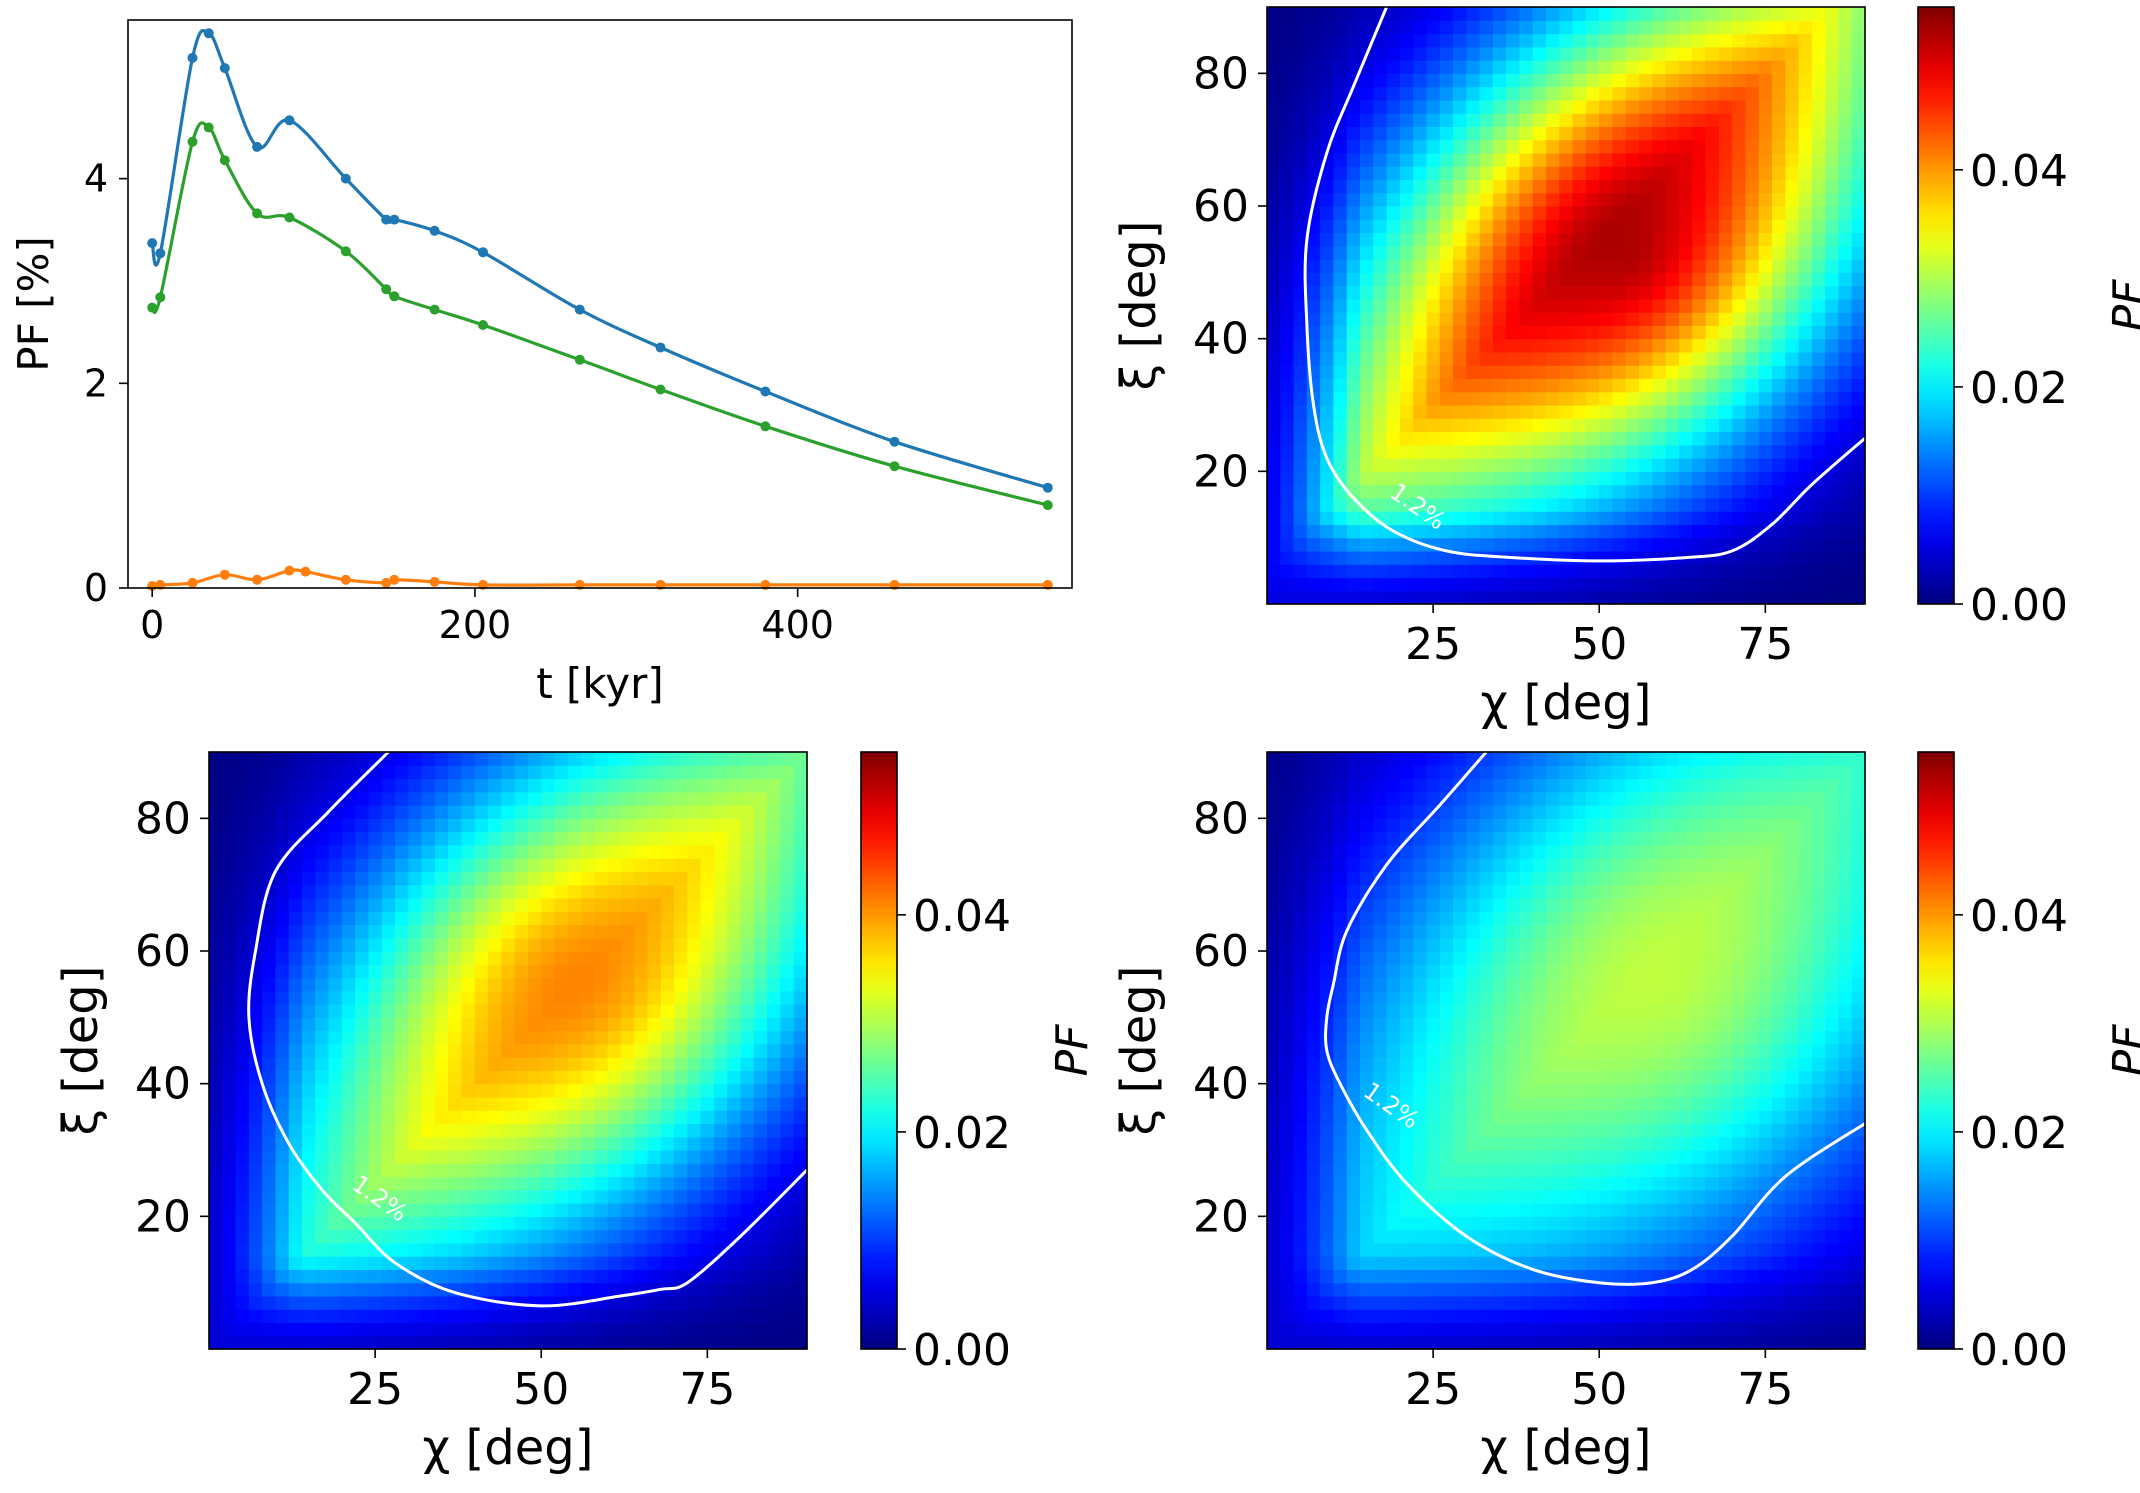  I want to click on data-point, so click(1047, 487).